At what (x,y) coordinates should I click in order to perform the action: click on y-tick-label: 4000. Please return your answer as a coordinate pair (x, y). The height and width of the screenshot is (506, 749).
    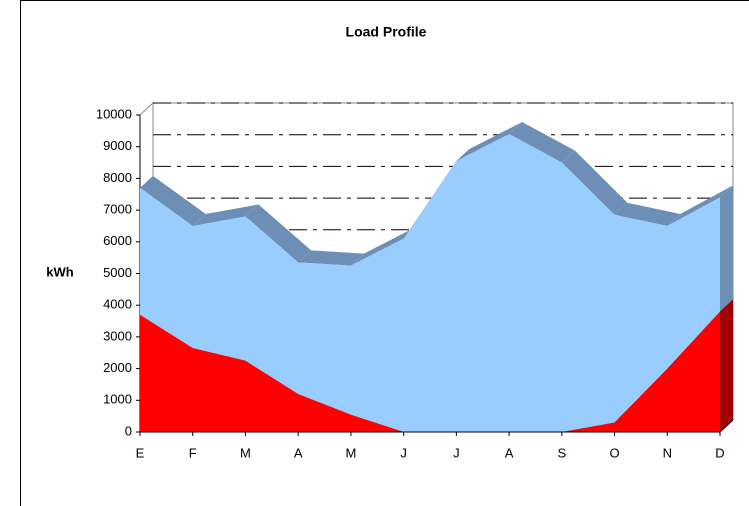
    Looking at the image, I should click on (117, 304).